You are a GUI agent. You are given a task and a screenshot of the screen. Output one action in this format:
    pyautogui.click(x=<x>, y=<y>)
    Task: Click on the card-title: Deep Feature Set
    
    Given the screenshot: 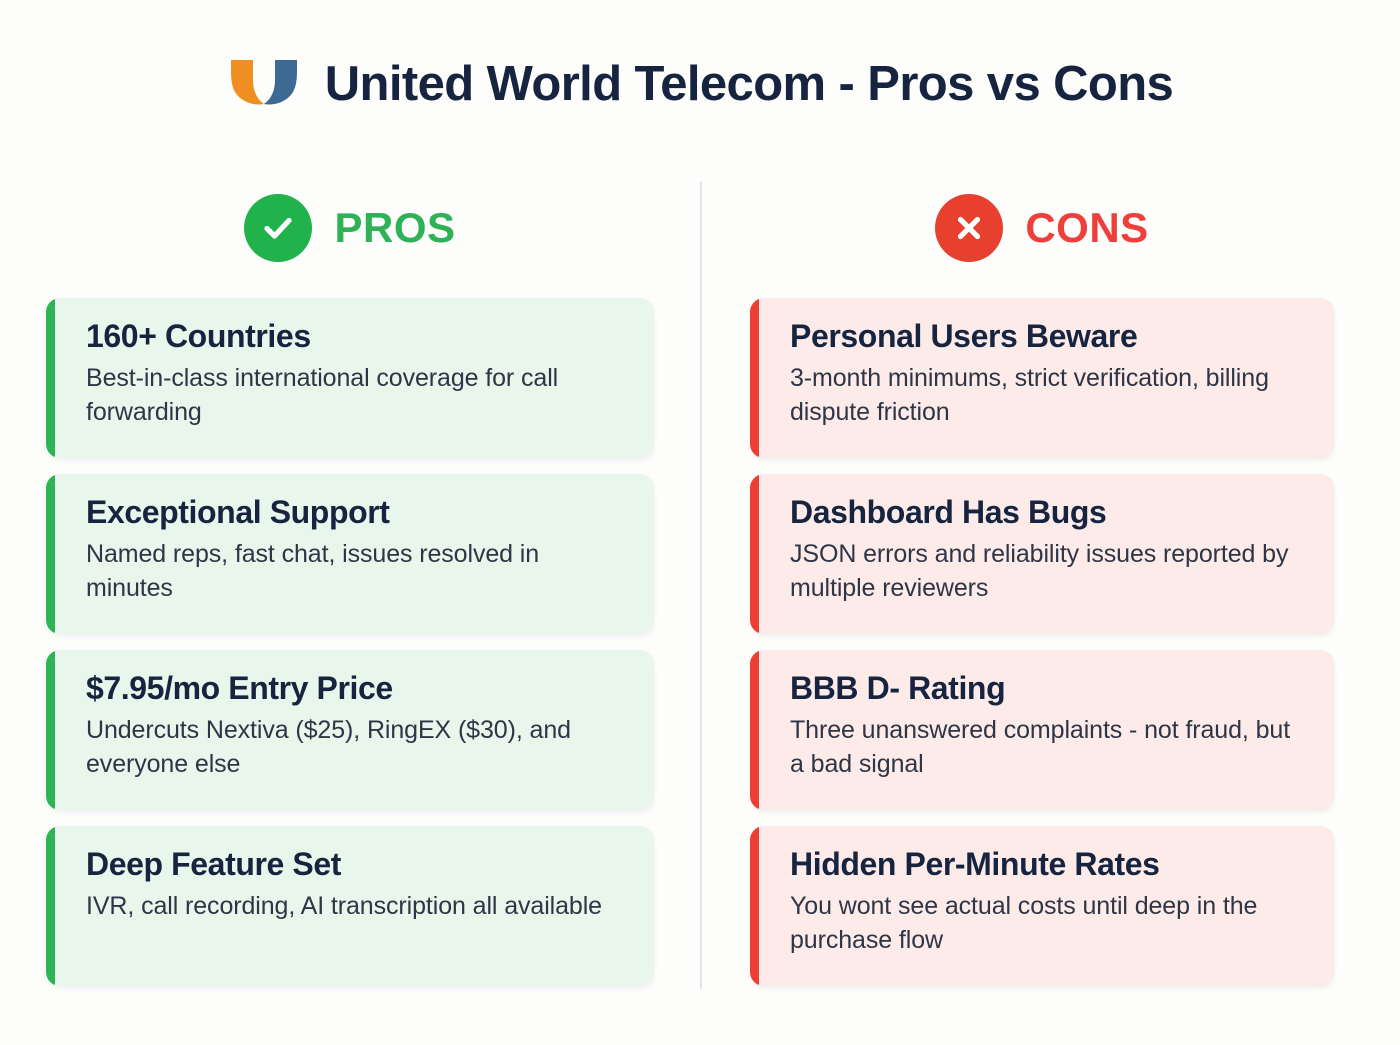 What is the action you would take?
    pyautogui.click(x=214, y=864)
    